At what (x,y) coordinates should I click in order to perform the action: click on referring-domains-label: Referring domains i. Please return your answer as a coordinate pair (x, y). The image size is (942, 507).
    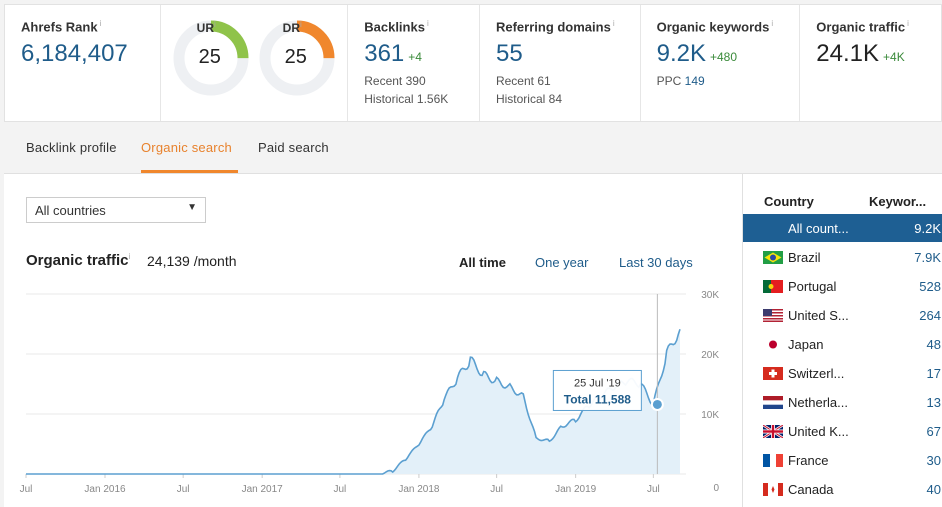
    Looking at the image, I should click on (555, 27).